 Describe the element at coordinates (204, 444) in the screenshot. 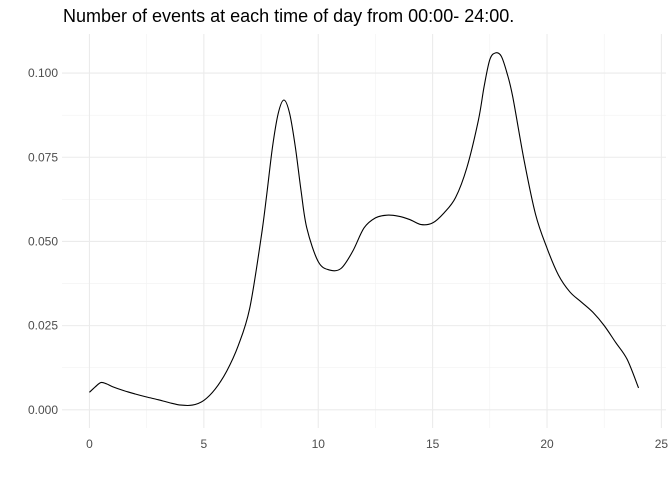

I see `x-tick-label: 5` at that location.